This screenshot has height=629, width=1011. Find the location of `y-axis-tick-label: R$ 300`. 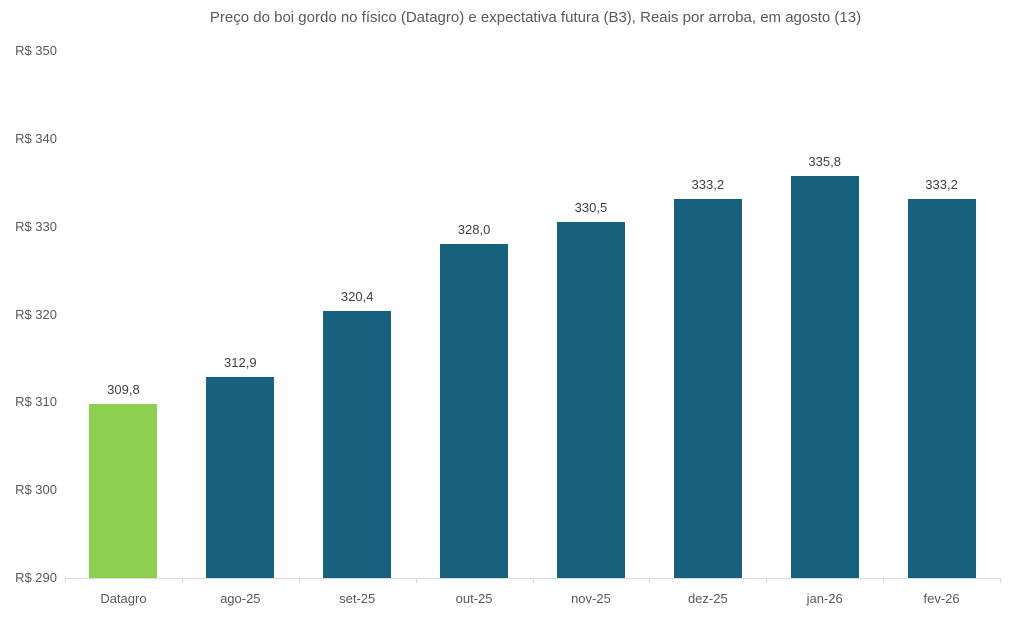

y-axis-tick-label: R$ 300 is located at coordinates (36, 490).